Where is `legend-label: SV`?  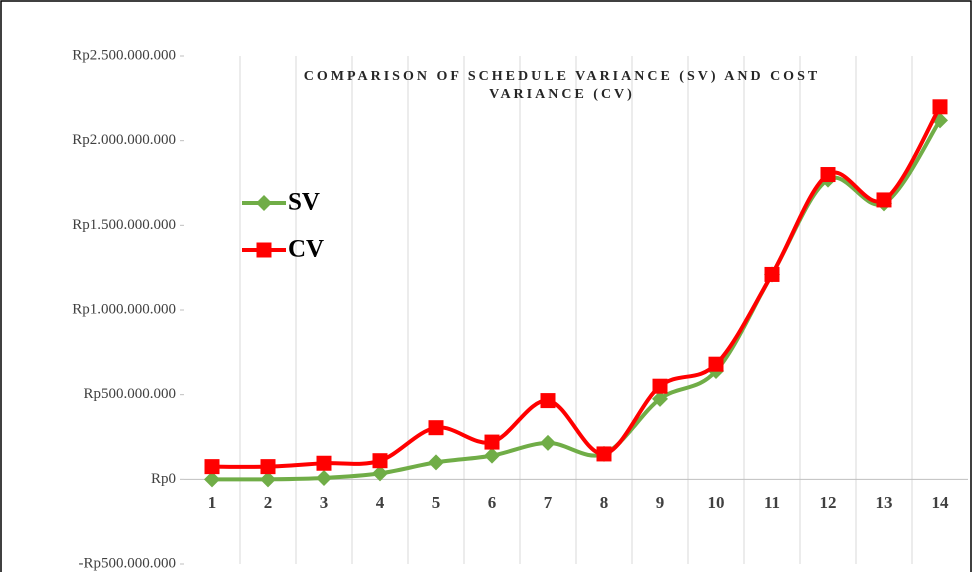 legend-label: SV is located at coordinates (304, 202).